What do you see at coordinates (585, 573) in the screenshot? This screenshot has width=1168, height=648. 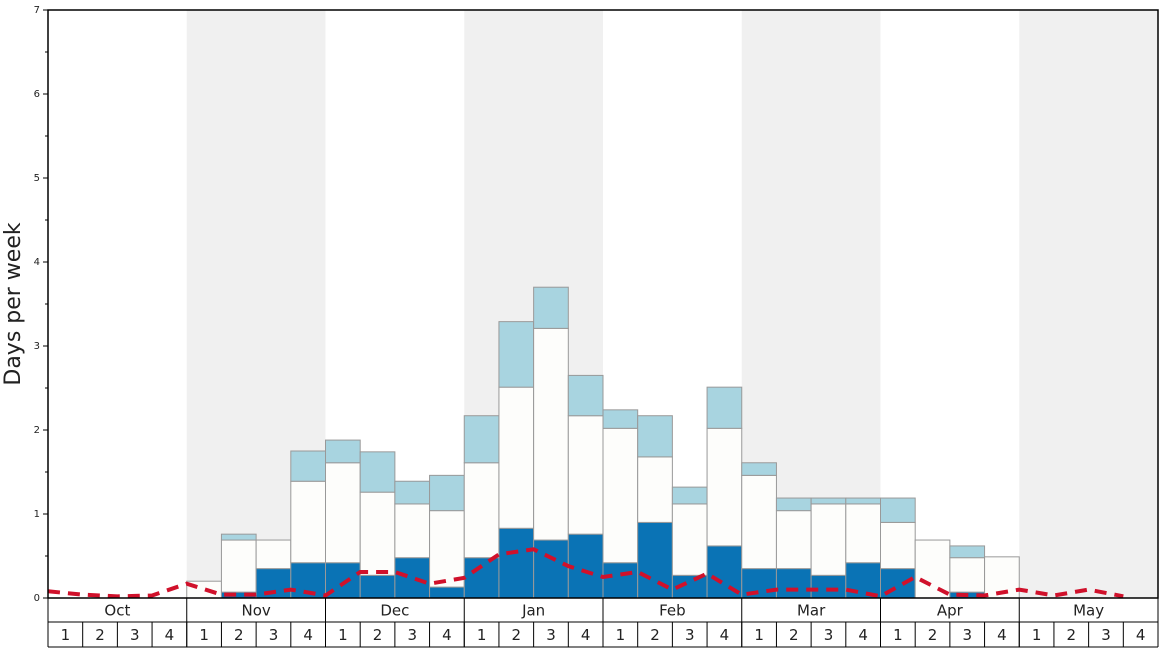 I see `trend-line` at bounding box center [585, 573].